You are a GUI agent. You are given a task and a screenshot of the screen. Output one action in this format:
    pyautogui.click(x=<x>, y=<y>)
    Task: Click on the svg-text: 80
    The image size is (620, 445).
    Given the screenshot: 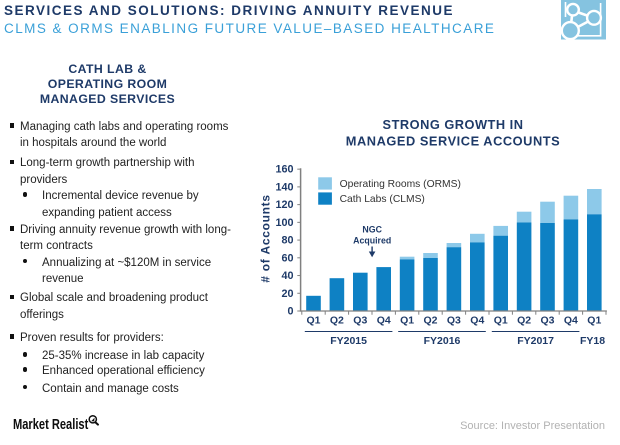 What is the action you would take?
    pyautogui.click(x=287, y=241)
    